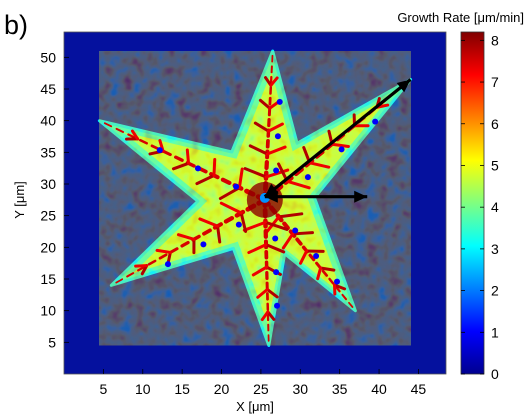 The height and width of the screenshot is (420, 529). Describe the element at coordinates (261, 389) in the screenshot. I see `x-tick-label: 25` at that location.